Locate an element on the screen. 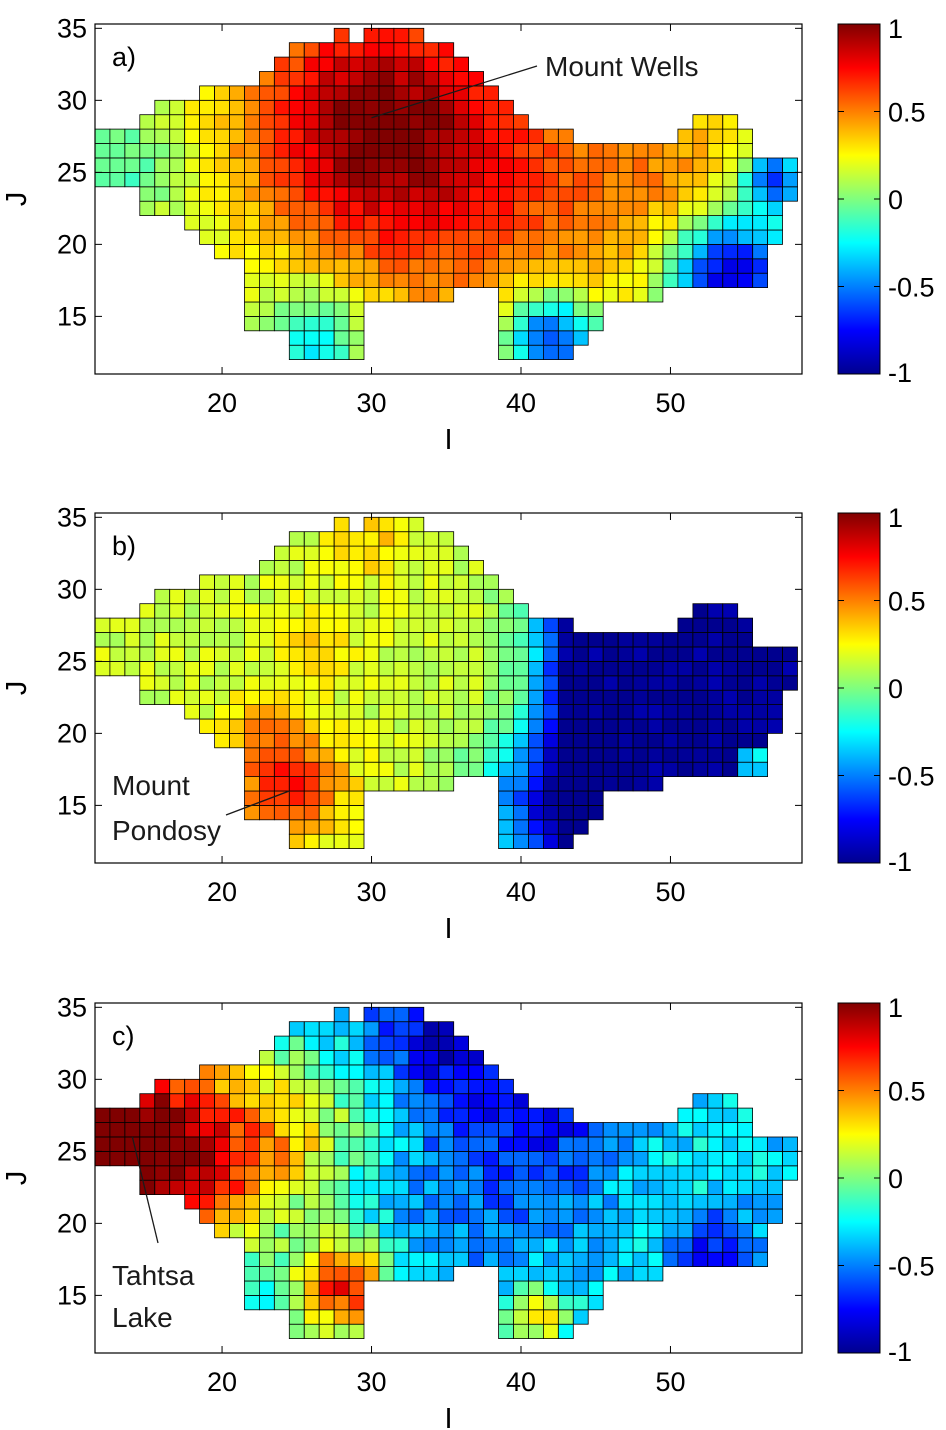 This screenshot has height=1430, width=946. x-axis-label: I is located at coordinates (448, 929).